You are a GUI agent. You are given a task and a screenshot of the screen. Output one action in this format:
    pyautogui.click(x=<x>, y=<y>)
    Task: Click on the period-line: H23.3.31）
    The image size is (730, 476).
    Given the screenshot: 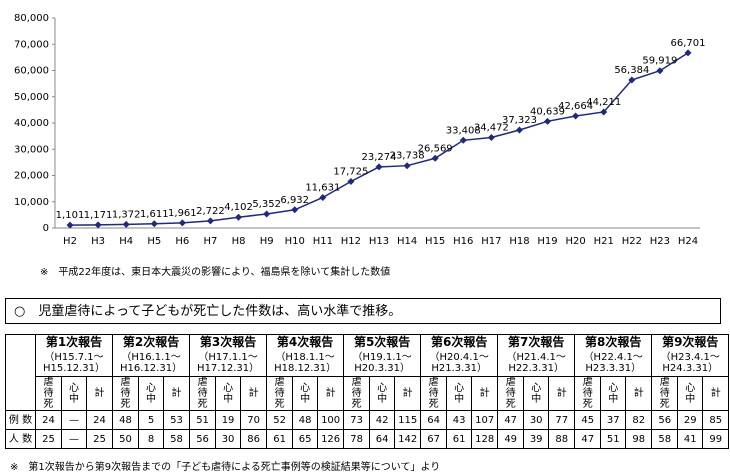 What is the action you would take?
    pyautogui.click(x=613, y=369)
    